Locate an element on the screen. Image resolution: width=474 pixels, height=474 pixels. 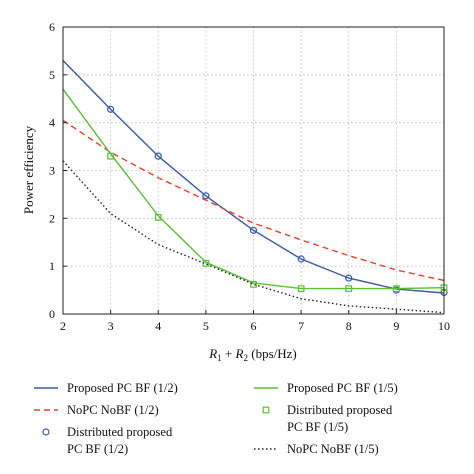
legend-label: NoPC NoBF (1/2) is located at coordinates (113, 410).